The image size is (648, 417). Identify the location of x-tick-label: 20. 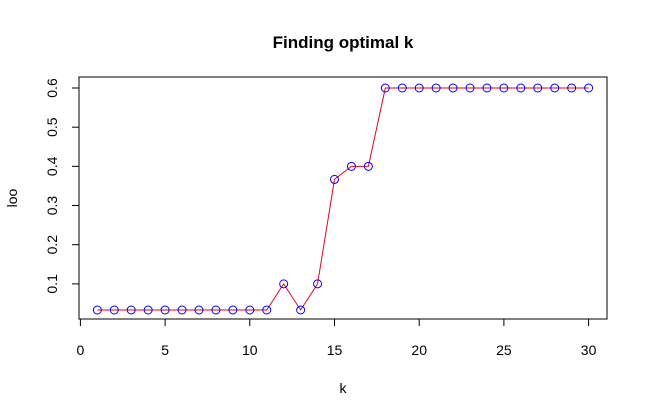
(419, 350).